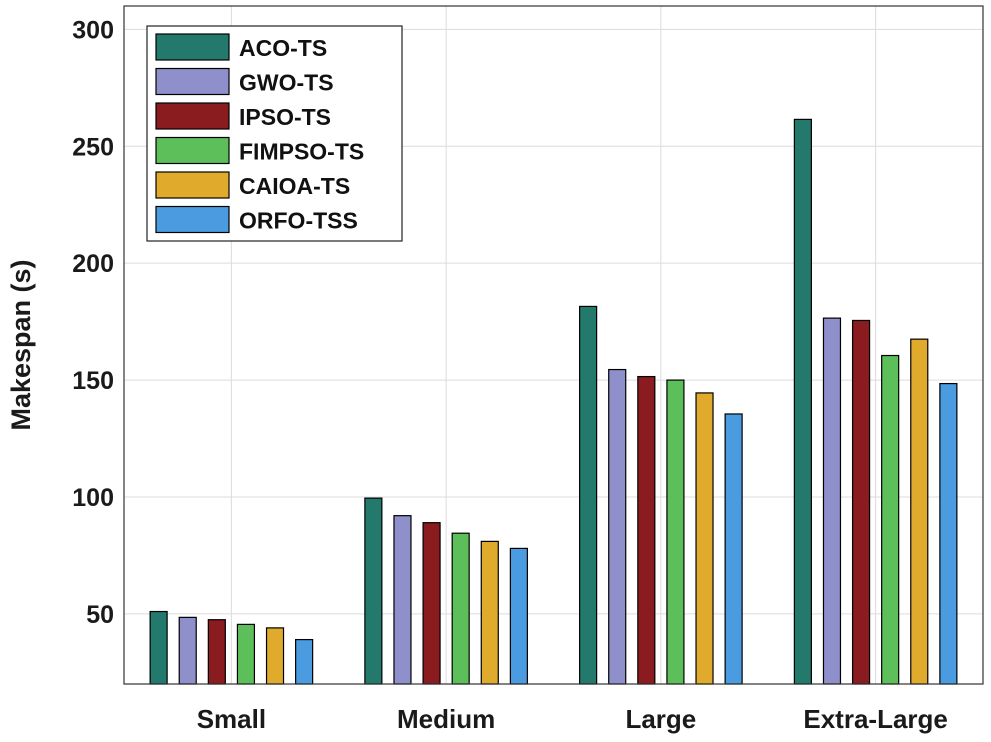 The height and width of the screenshot is (742, 991). Describe the element at coordinates (301, 152) in the screenshot. I see `legend-label-fimpso-ts: FIMPSO-TS` at that location.